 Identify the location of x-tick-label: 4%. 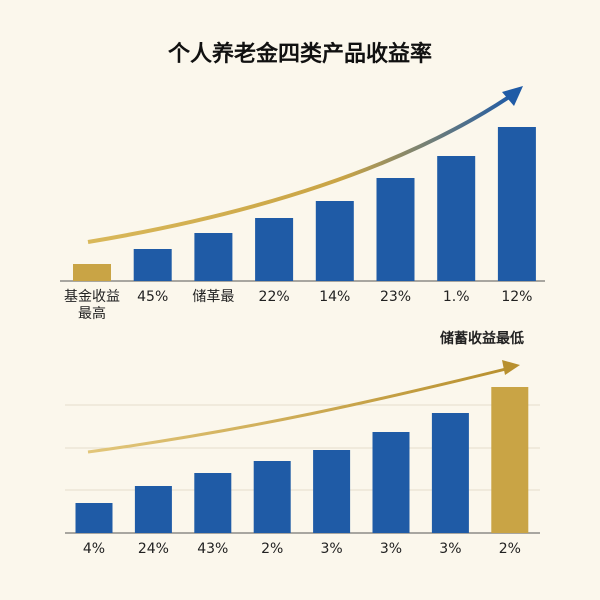
(94, 549).